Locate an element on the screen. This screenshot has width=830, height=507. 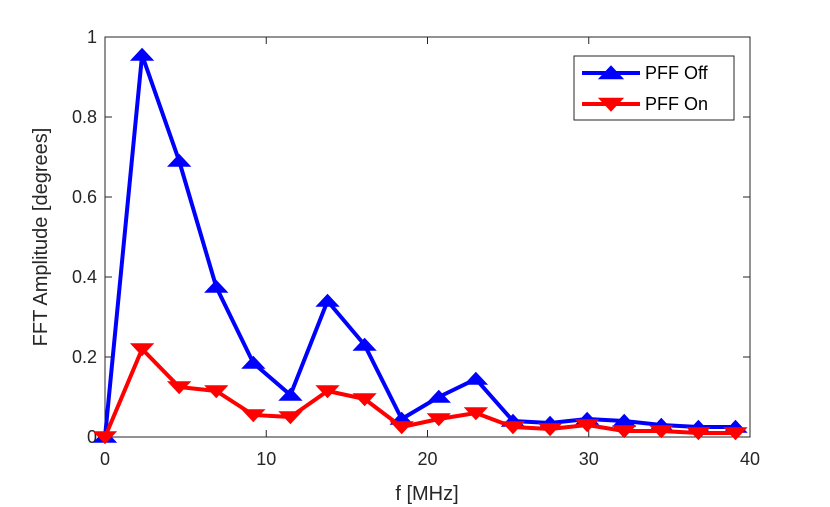
x-axis-label: f [MHz] is located at coordinates (426, 494).